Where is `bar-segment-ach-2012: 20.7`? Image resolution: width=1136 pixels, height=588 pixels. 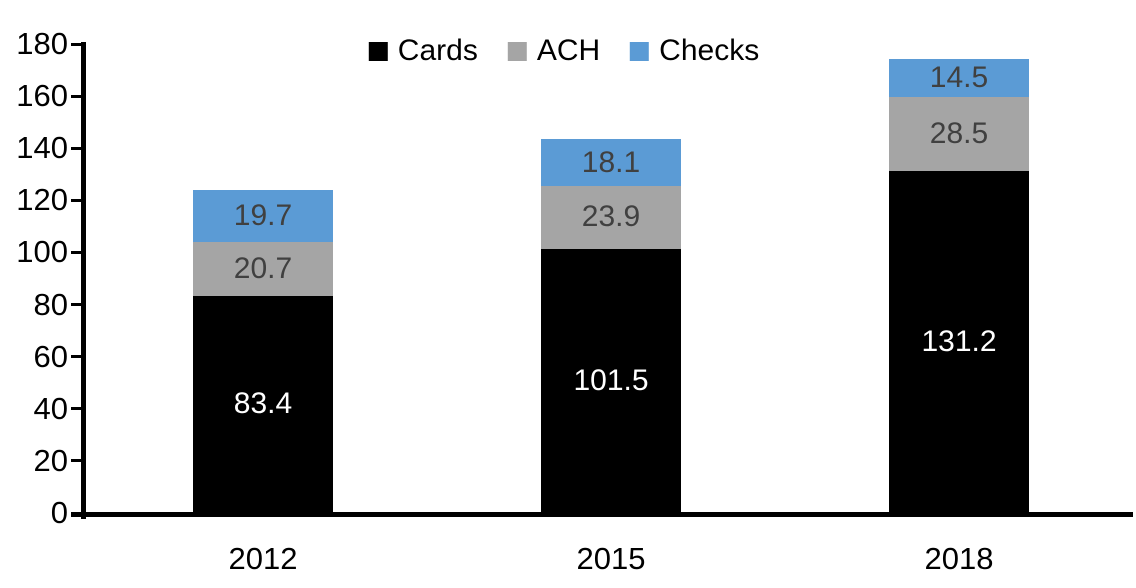
bar-segment-ach-2012: 20.7 is located at coordinates (263, 268).